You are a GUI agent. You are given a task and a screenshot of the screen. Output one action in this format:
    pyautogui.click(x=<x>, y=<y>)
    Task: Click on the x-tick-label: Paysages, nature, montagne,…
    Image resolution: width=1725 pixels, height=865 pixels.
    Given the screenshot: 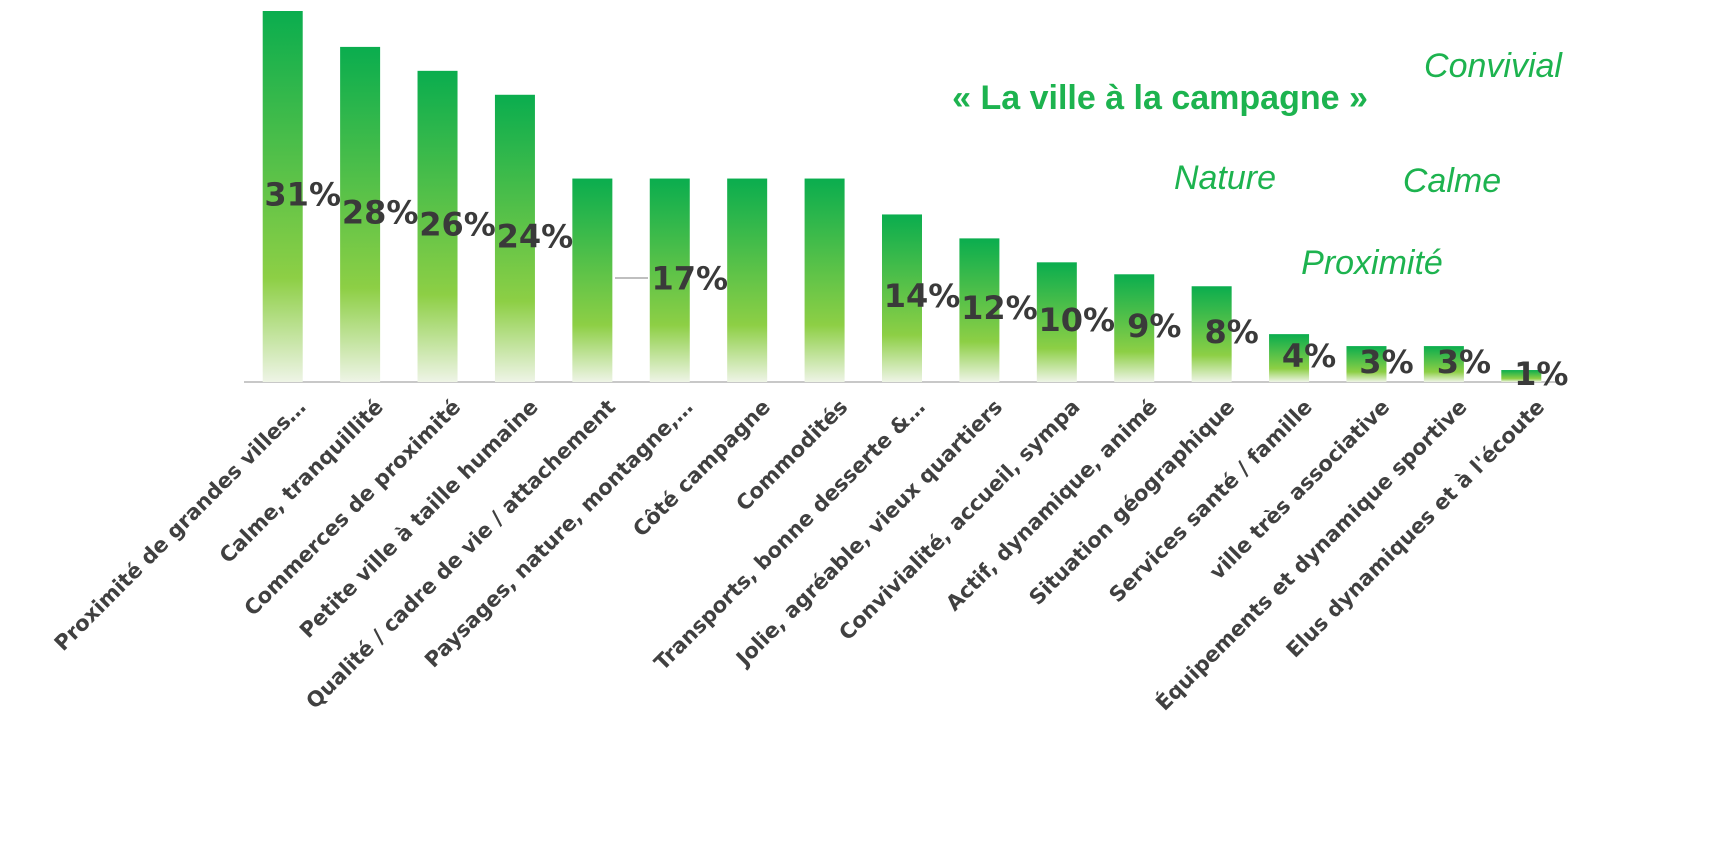 What is the action you would take?
    pyautogui.click(x=559, y=534)
    